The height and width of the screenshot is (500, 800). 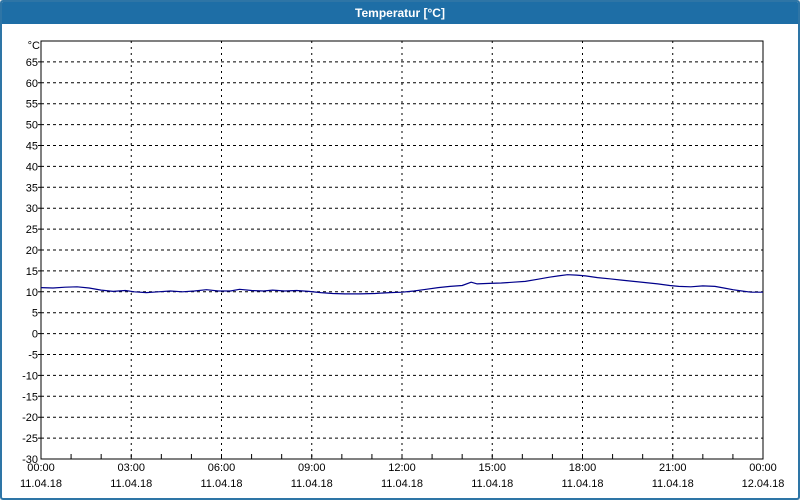 What do you see at coordinates (35, 335) in the screenshot?
I see `y-axis-label: 0` at bounding box center [35, 335].